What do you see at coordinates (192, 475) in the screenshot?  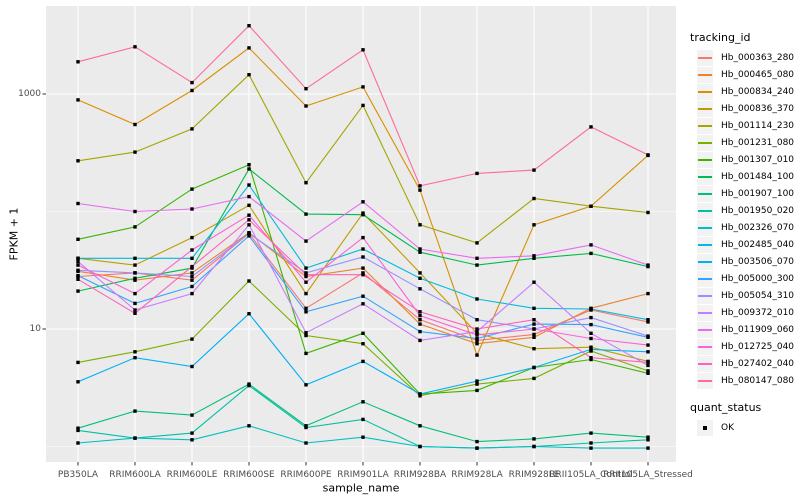 I see `x-tick-label: RRIM600LE` at bounding box center [192, 475].